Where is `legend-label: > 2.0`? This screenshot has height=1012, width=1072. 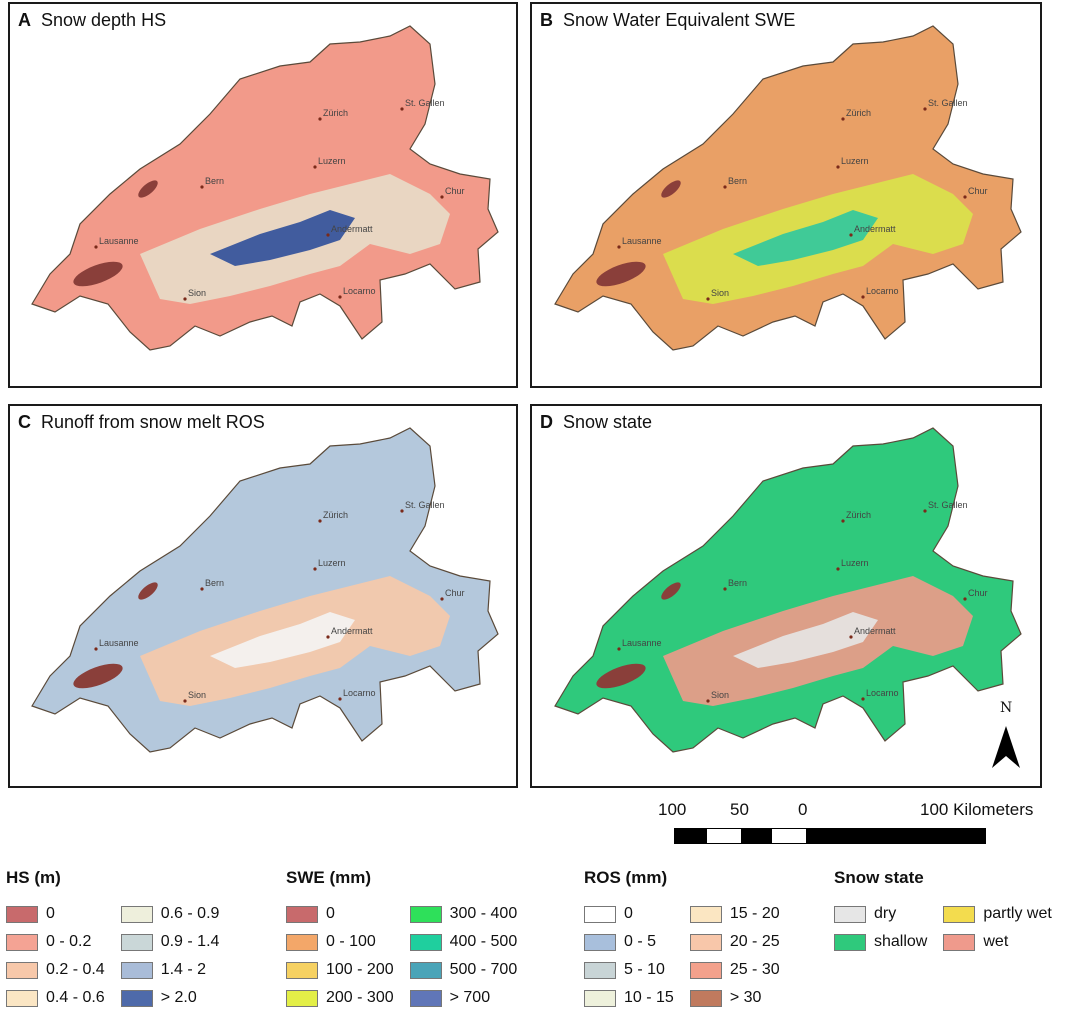
legend-label: > 2.0 is located at coordinates (178, 997).